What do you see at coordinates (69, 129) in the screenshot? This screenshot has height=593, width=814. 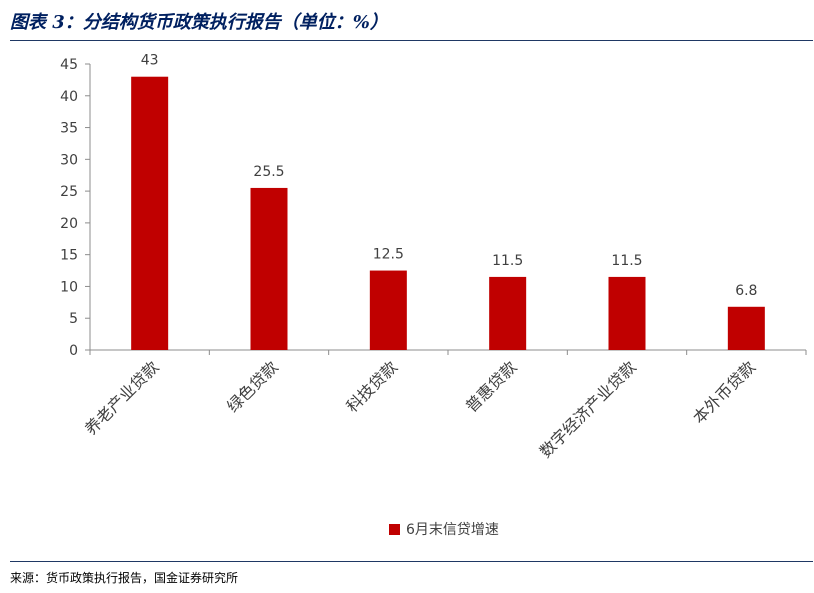 I see `y-tick-label: 35` at bounding box center [69, 129].